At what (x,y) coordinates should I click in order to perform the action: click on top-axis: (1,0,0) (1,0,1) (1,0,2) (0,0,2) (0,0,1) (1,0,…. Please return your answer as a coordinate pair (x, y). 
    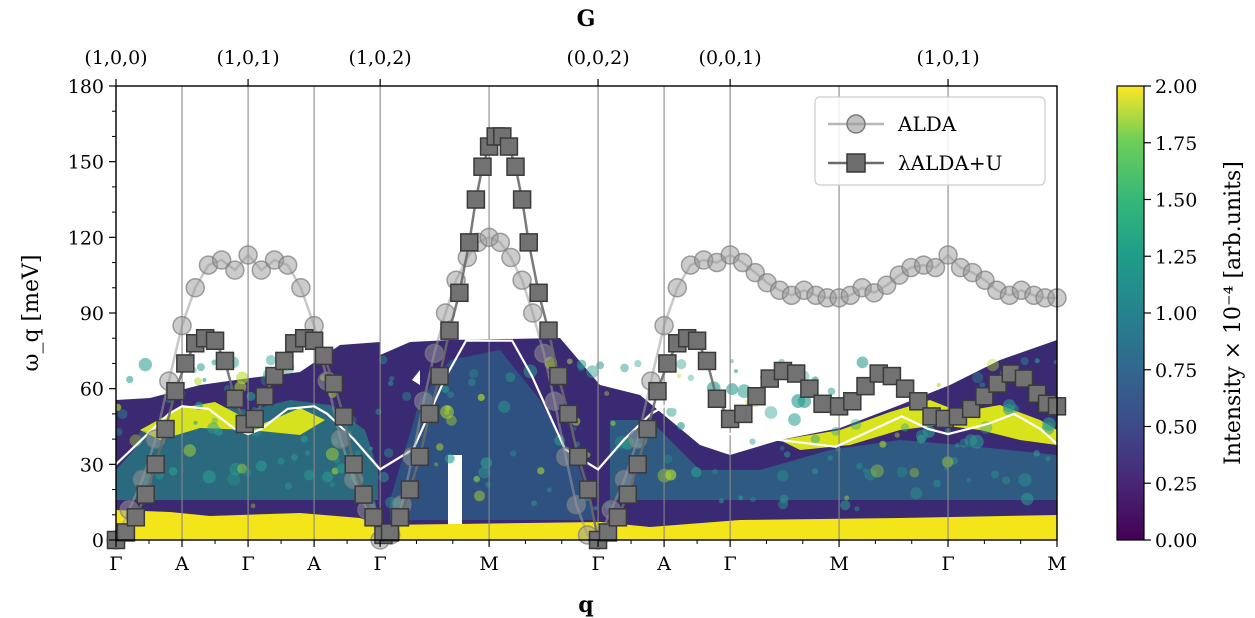
    Looking at the image, I should click on (532, 66).